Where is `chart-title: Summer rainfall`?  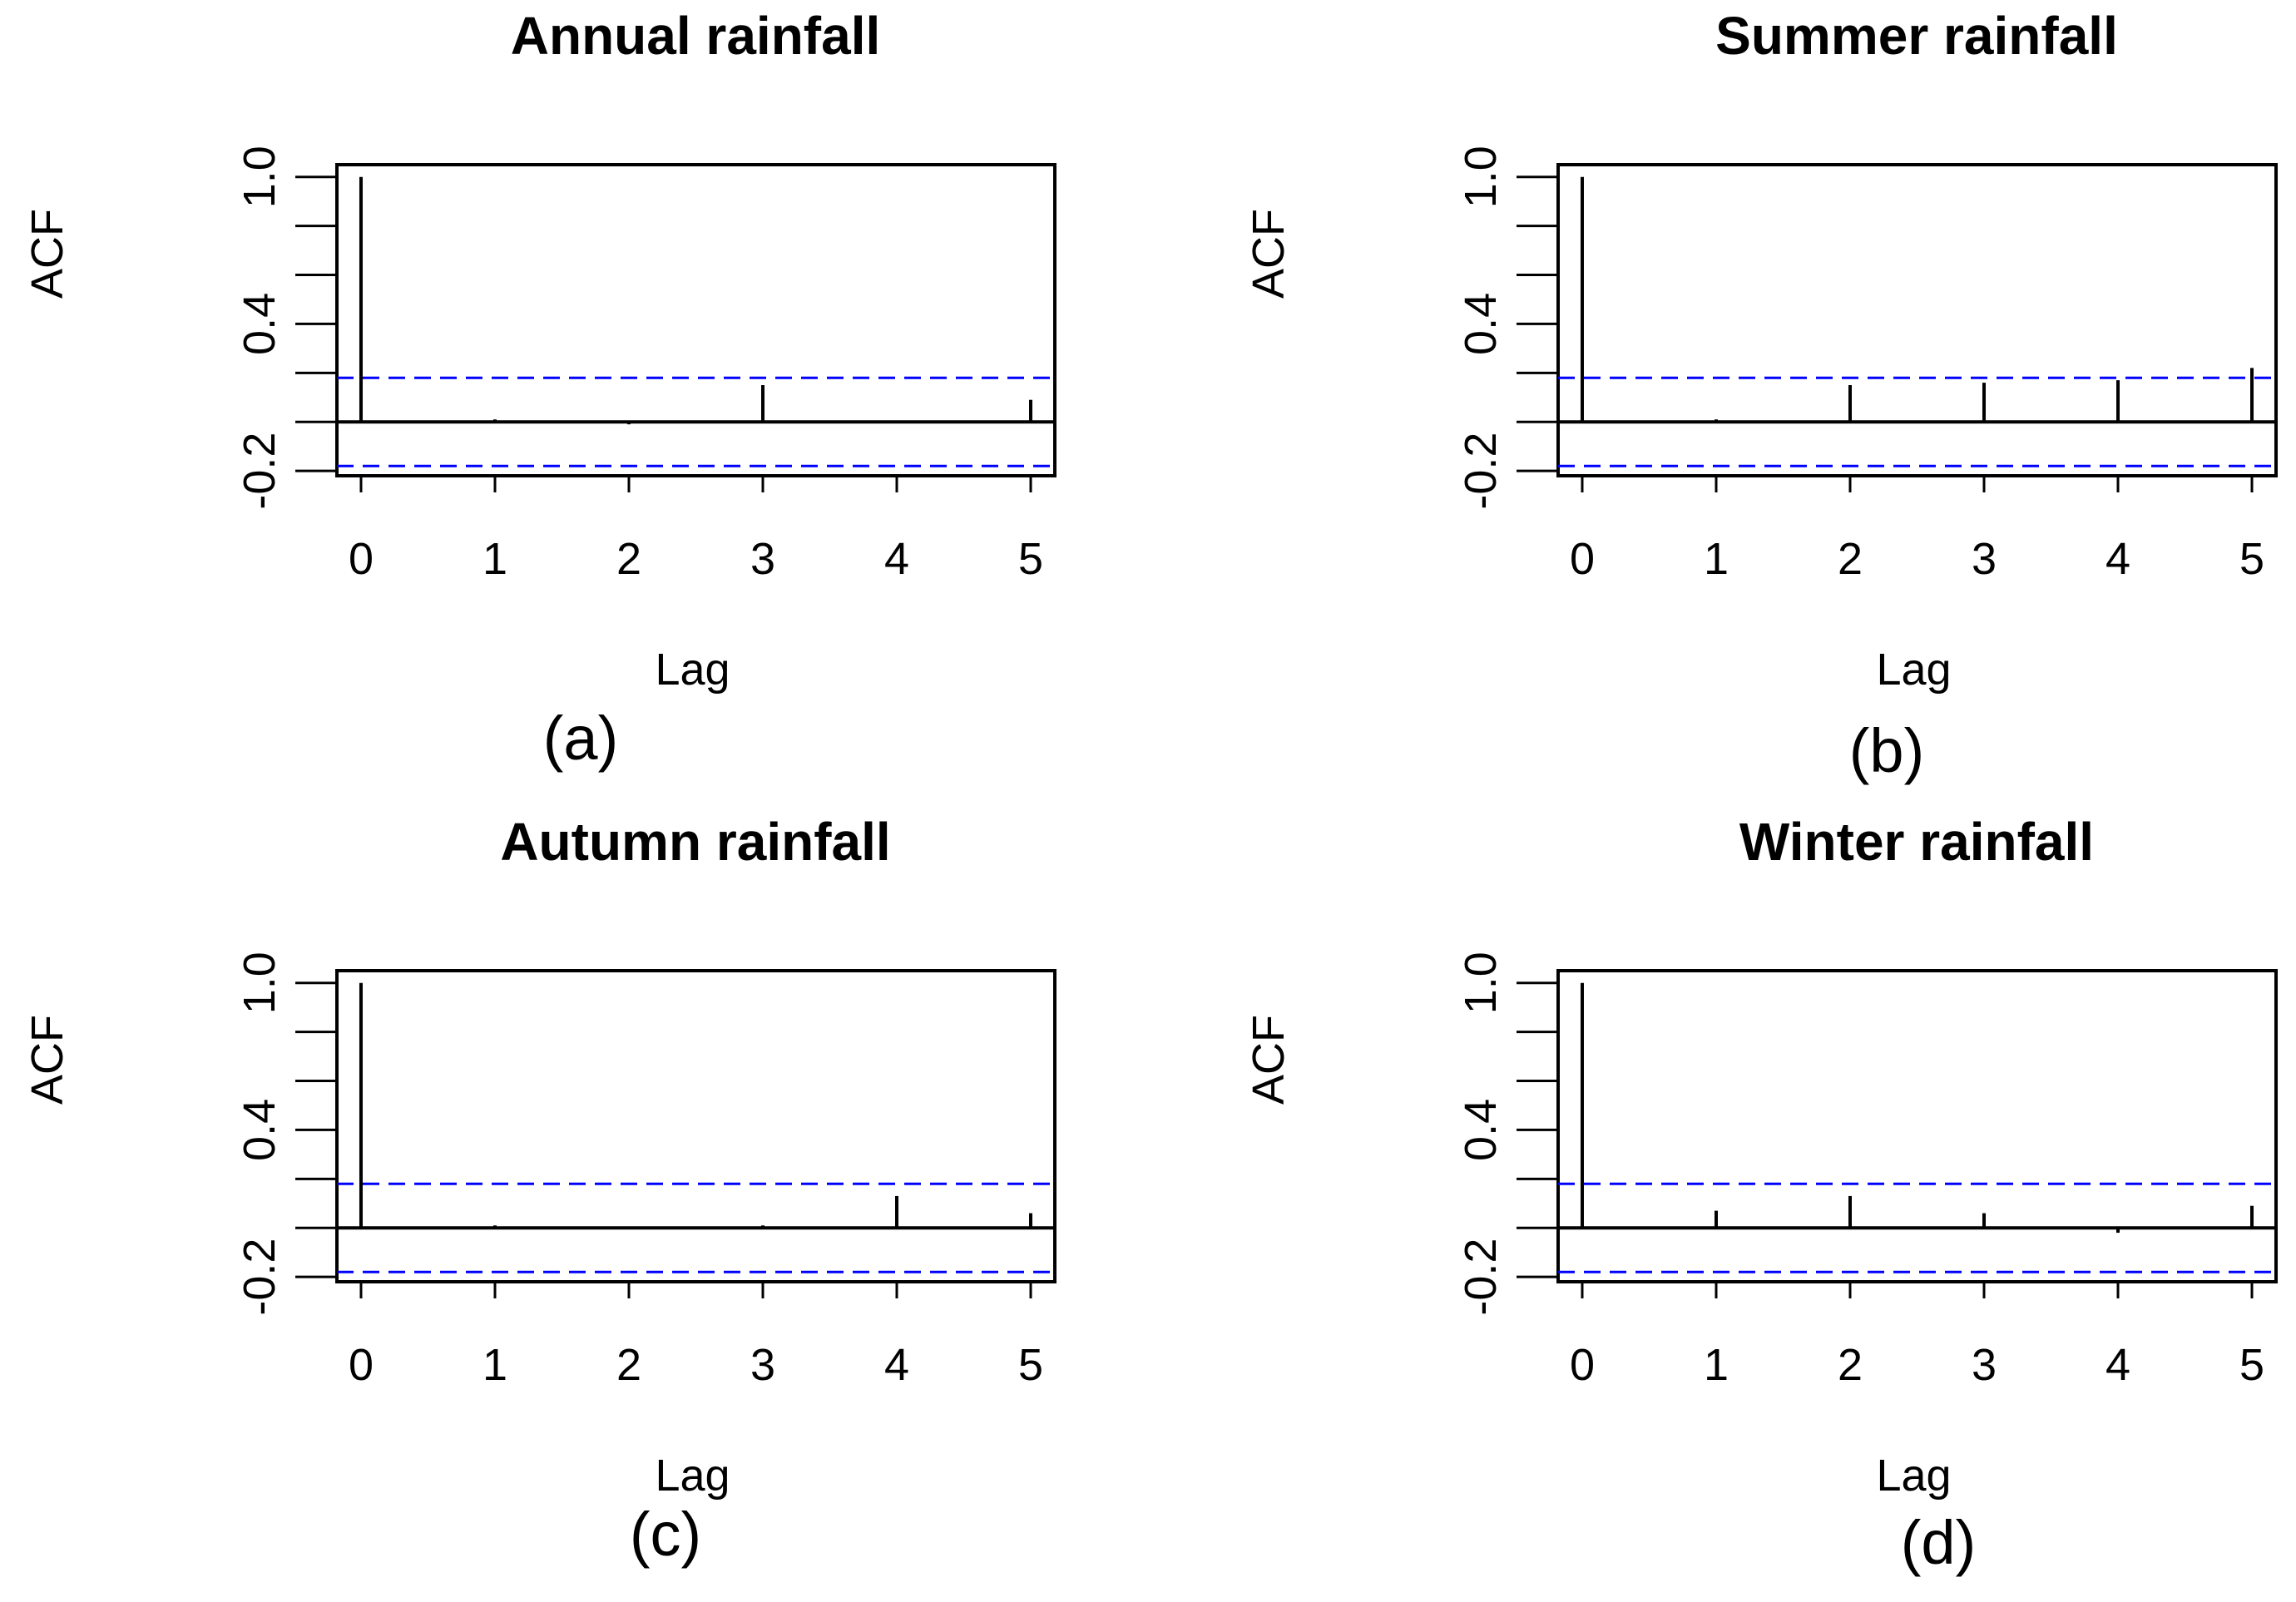 chart-title: Summer rainfall is located at coordinates (1916, 36).